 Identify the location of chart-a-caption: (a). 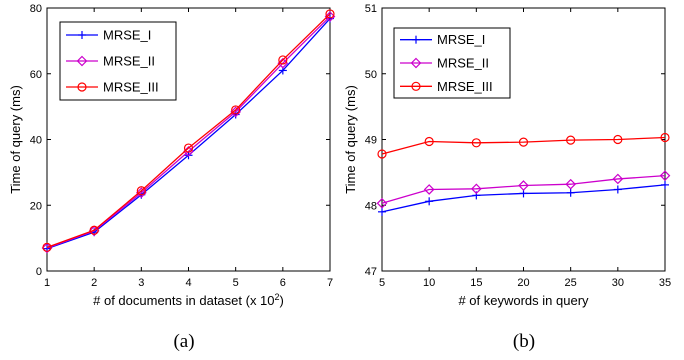
(183, 341).